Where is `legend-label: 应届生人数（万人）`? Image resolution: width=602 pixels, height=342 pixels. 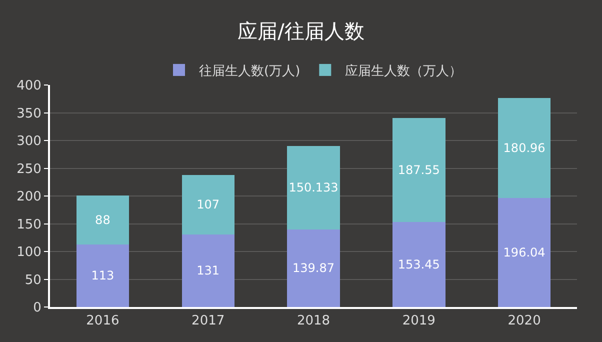 legend-label: 应届生人数（万人） is located at coordinates (403, 71).